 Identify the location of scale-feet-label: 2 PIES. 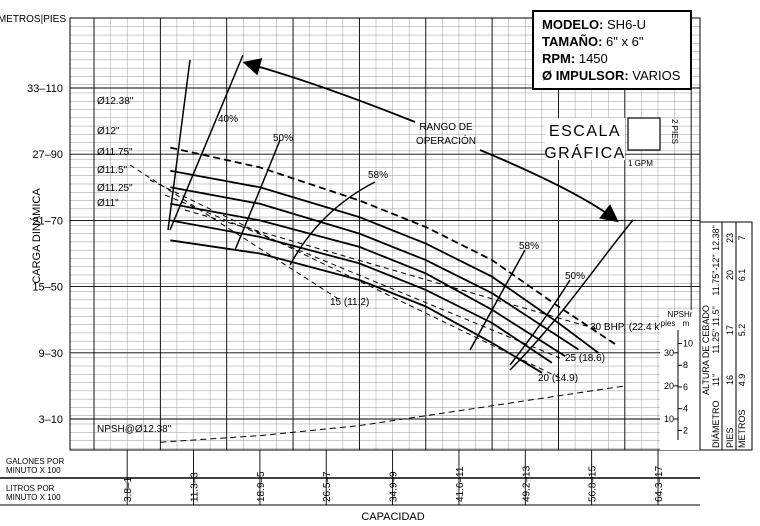
(674, 131).